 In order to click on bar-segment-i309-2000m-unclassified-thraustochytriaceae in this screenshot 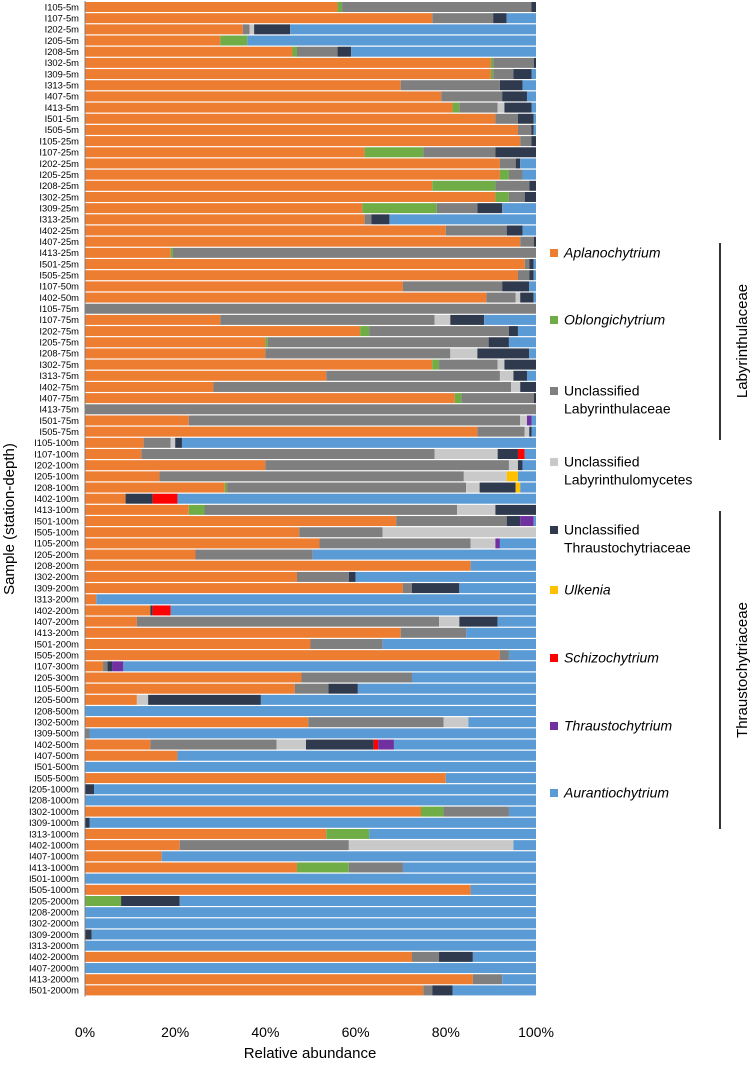, I will do `click(88, 934)`.